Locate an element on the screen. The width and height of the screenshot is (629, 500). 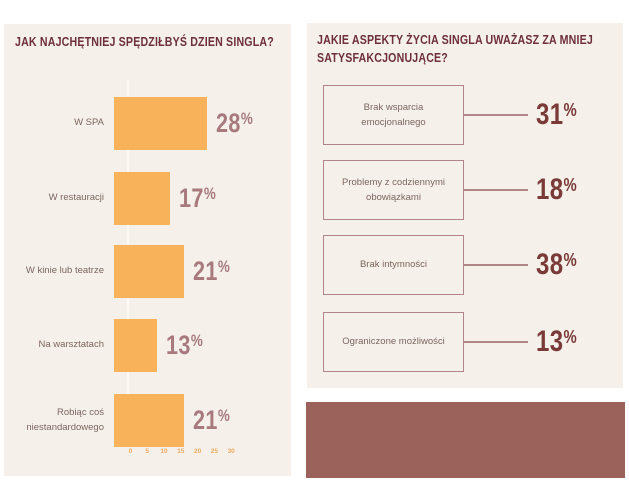
bar-row: W restauracji 17% is located at coordinates (114, 198).